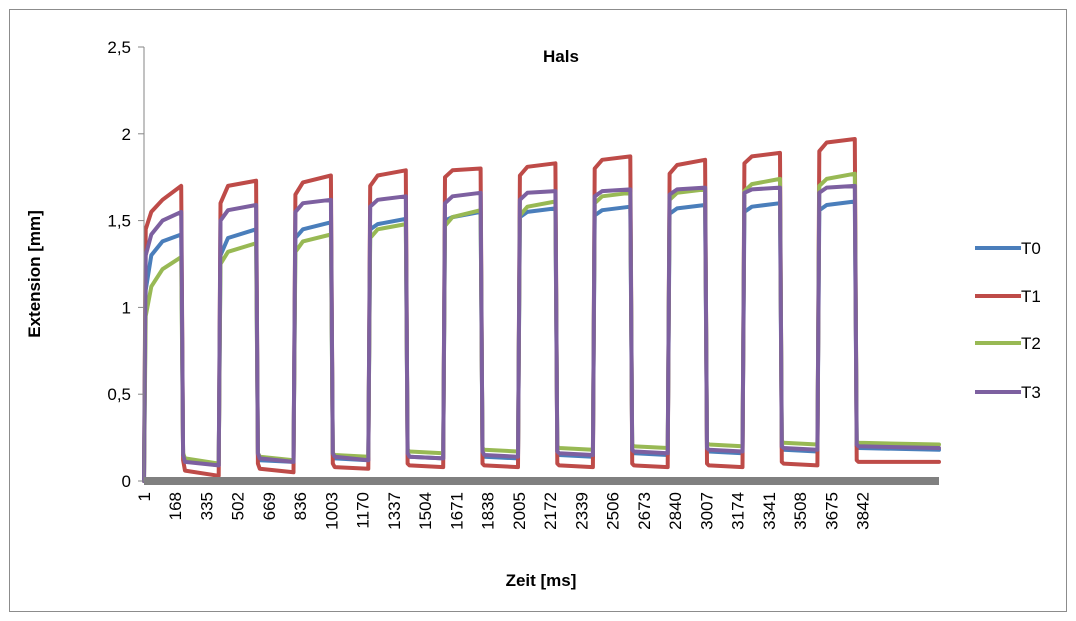  I want to click on x-tick-label: 335, so click(206, 506).